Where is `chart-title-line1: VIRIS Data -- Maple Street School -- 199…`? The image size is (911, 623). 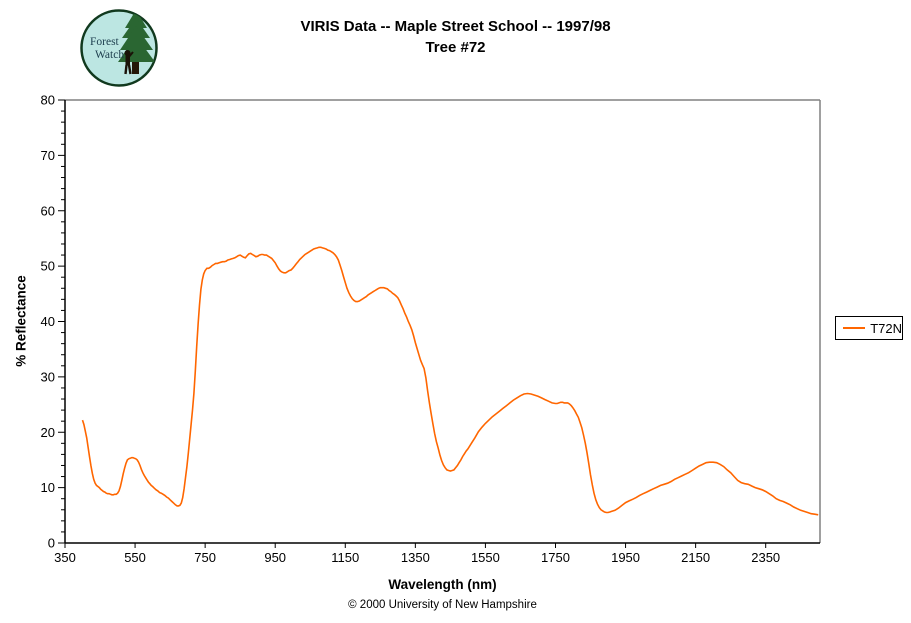 chart-title-line1: VIRIS Data -- Maple Street School -- 199… is located at coordinates (455, 26).